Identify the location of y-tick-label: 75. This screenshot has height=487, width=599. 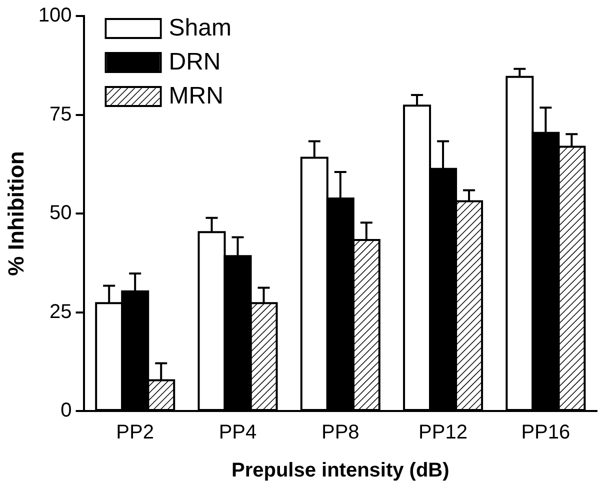
(61, 114).